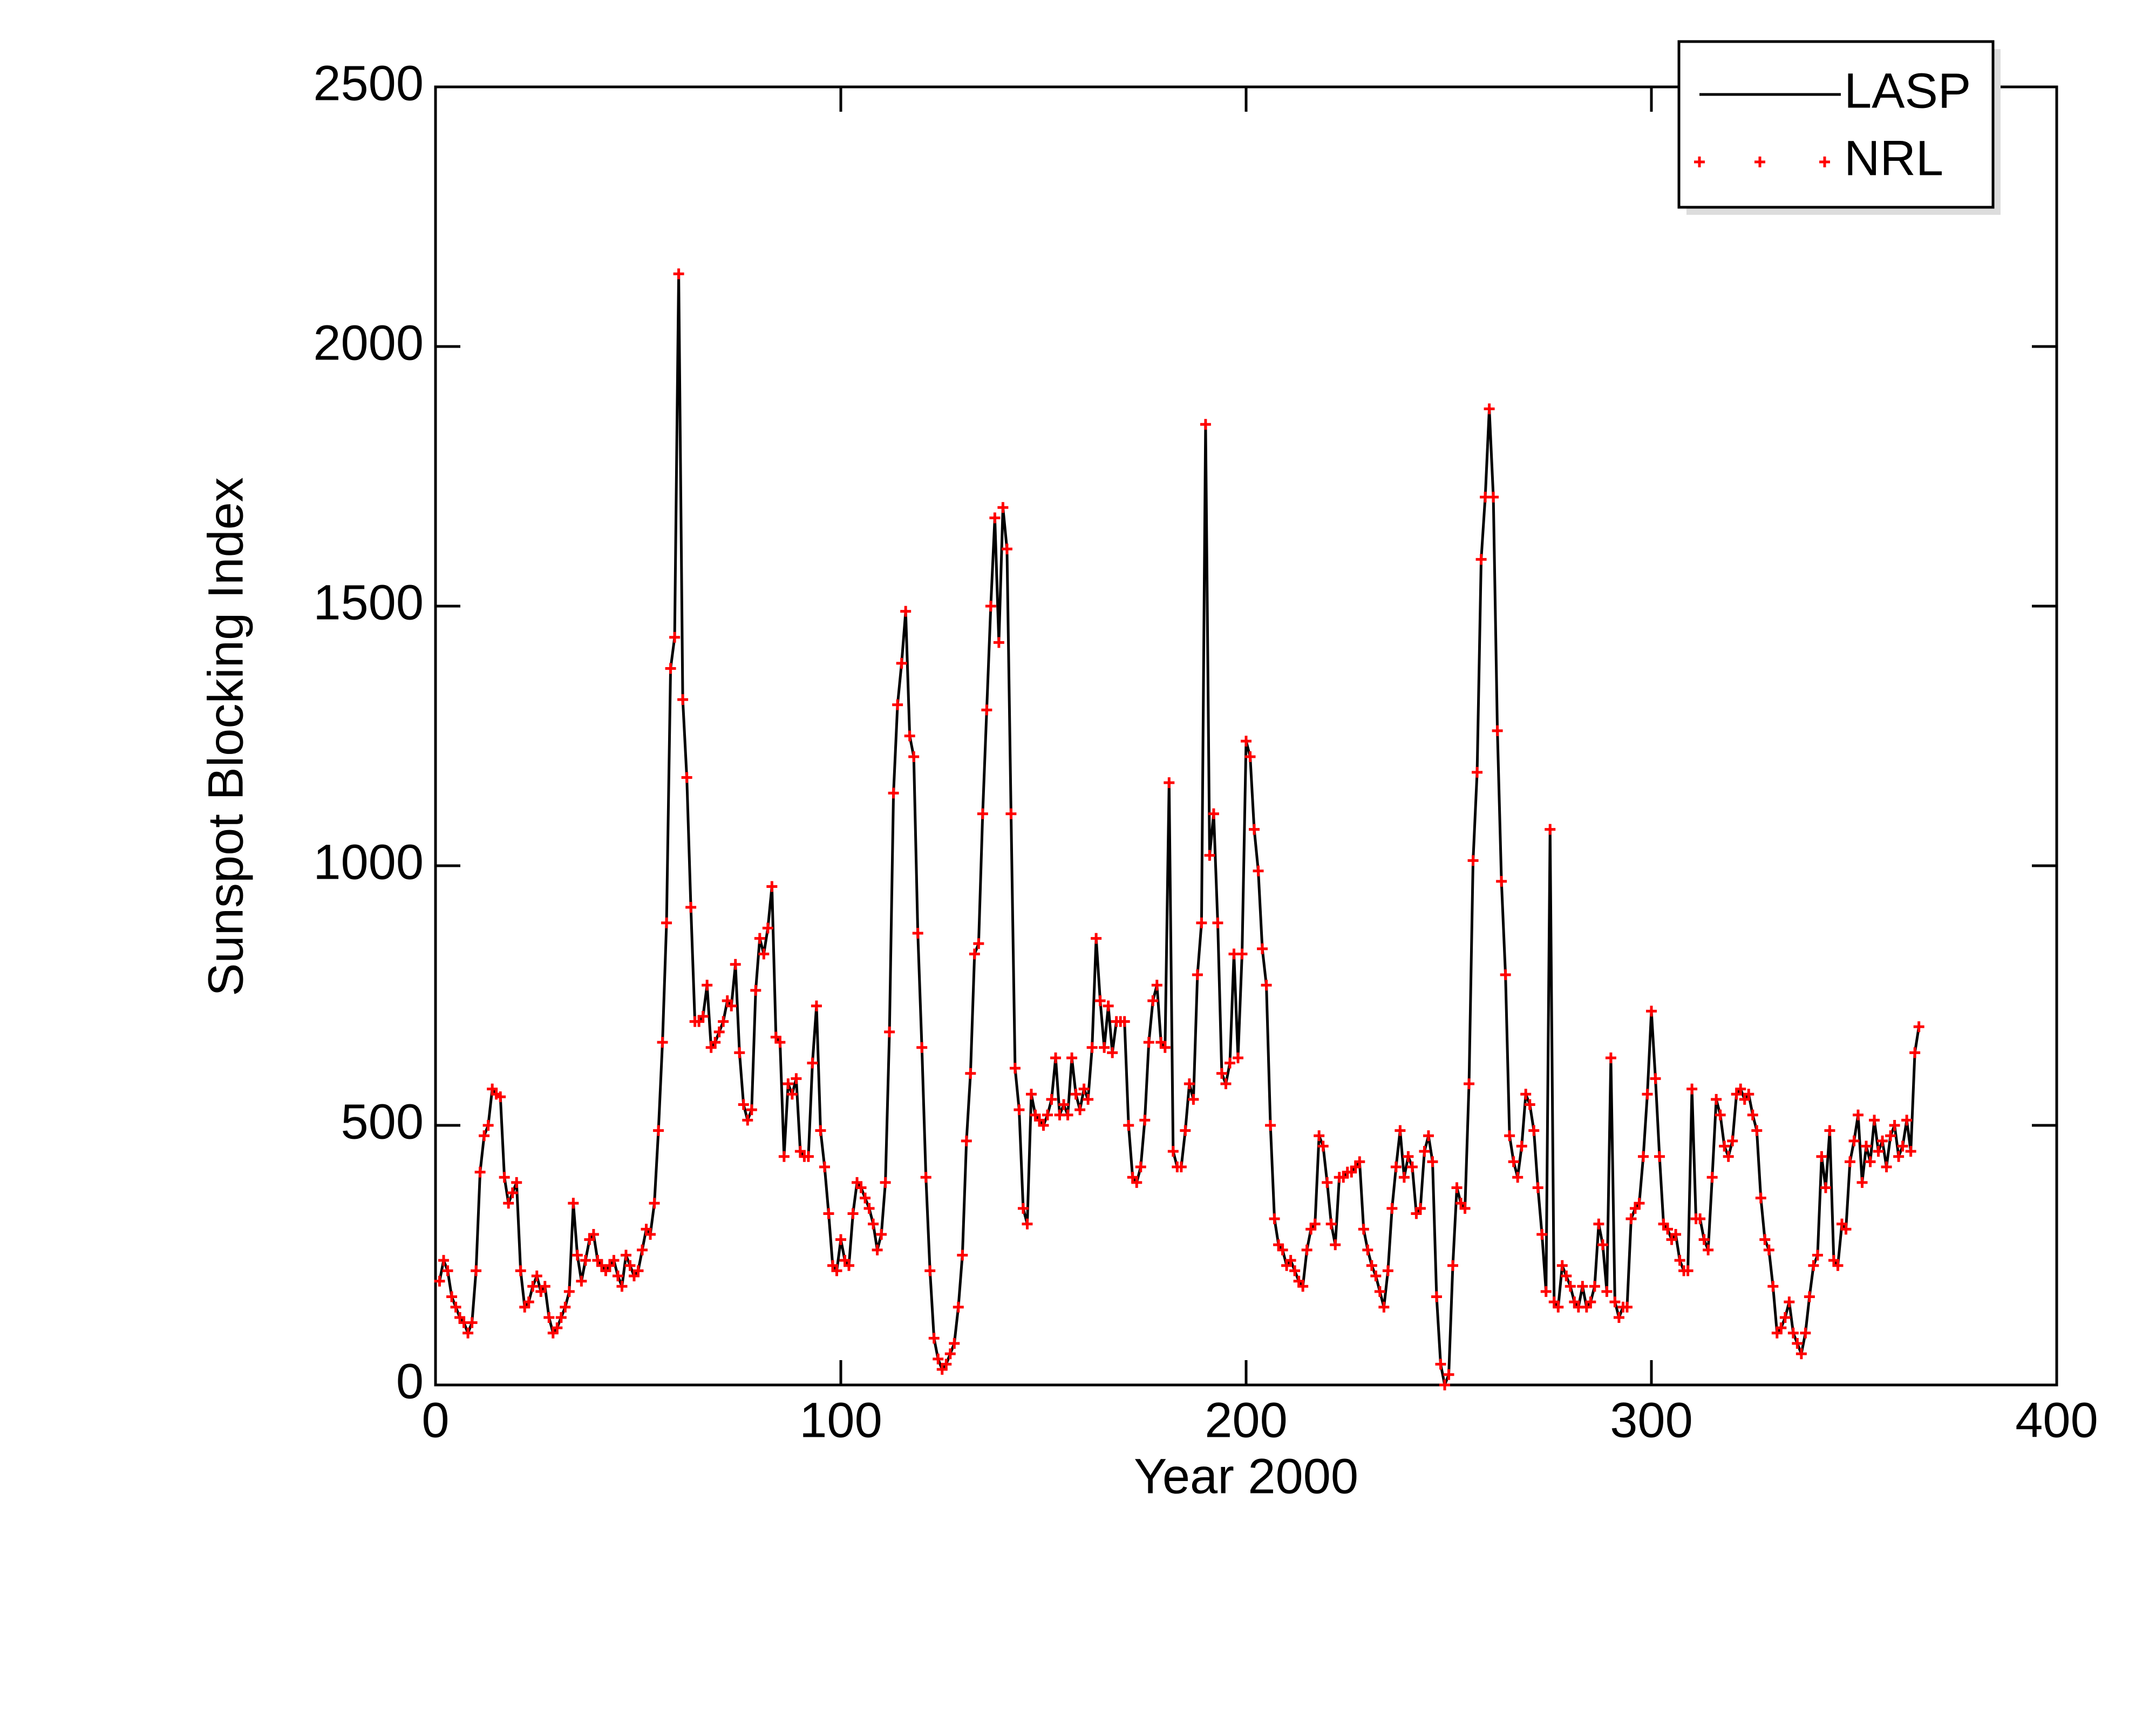 Image resolution: width=2156 pixels, height=1725 pixels. What do you see at coordinates (1893, 158) in the screenshot?
I see `legend-label: NRL` at bounding box center [1893, 158].